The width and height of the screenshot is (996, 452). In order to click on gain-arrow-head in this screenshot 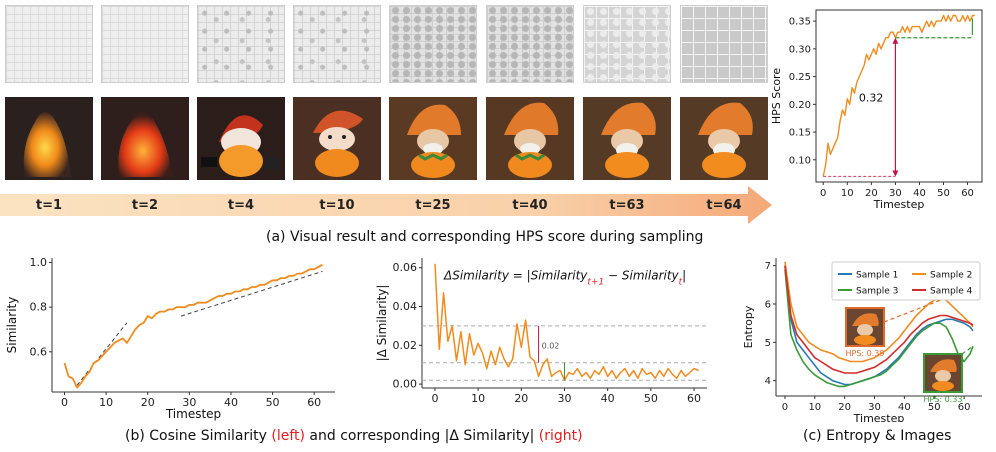, I will do `click(895, 40)`.